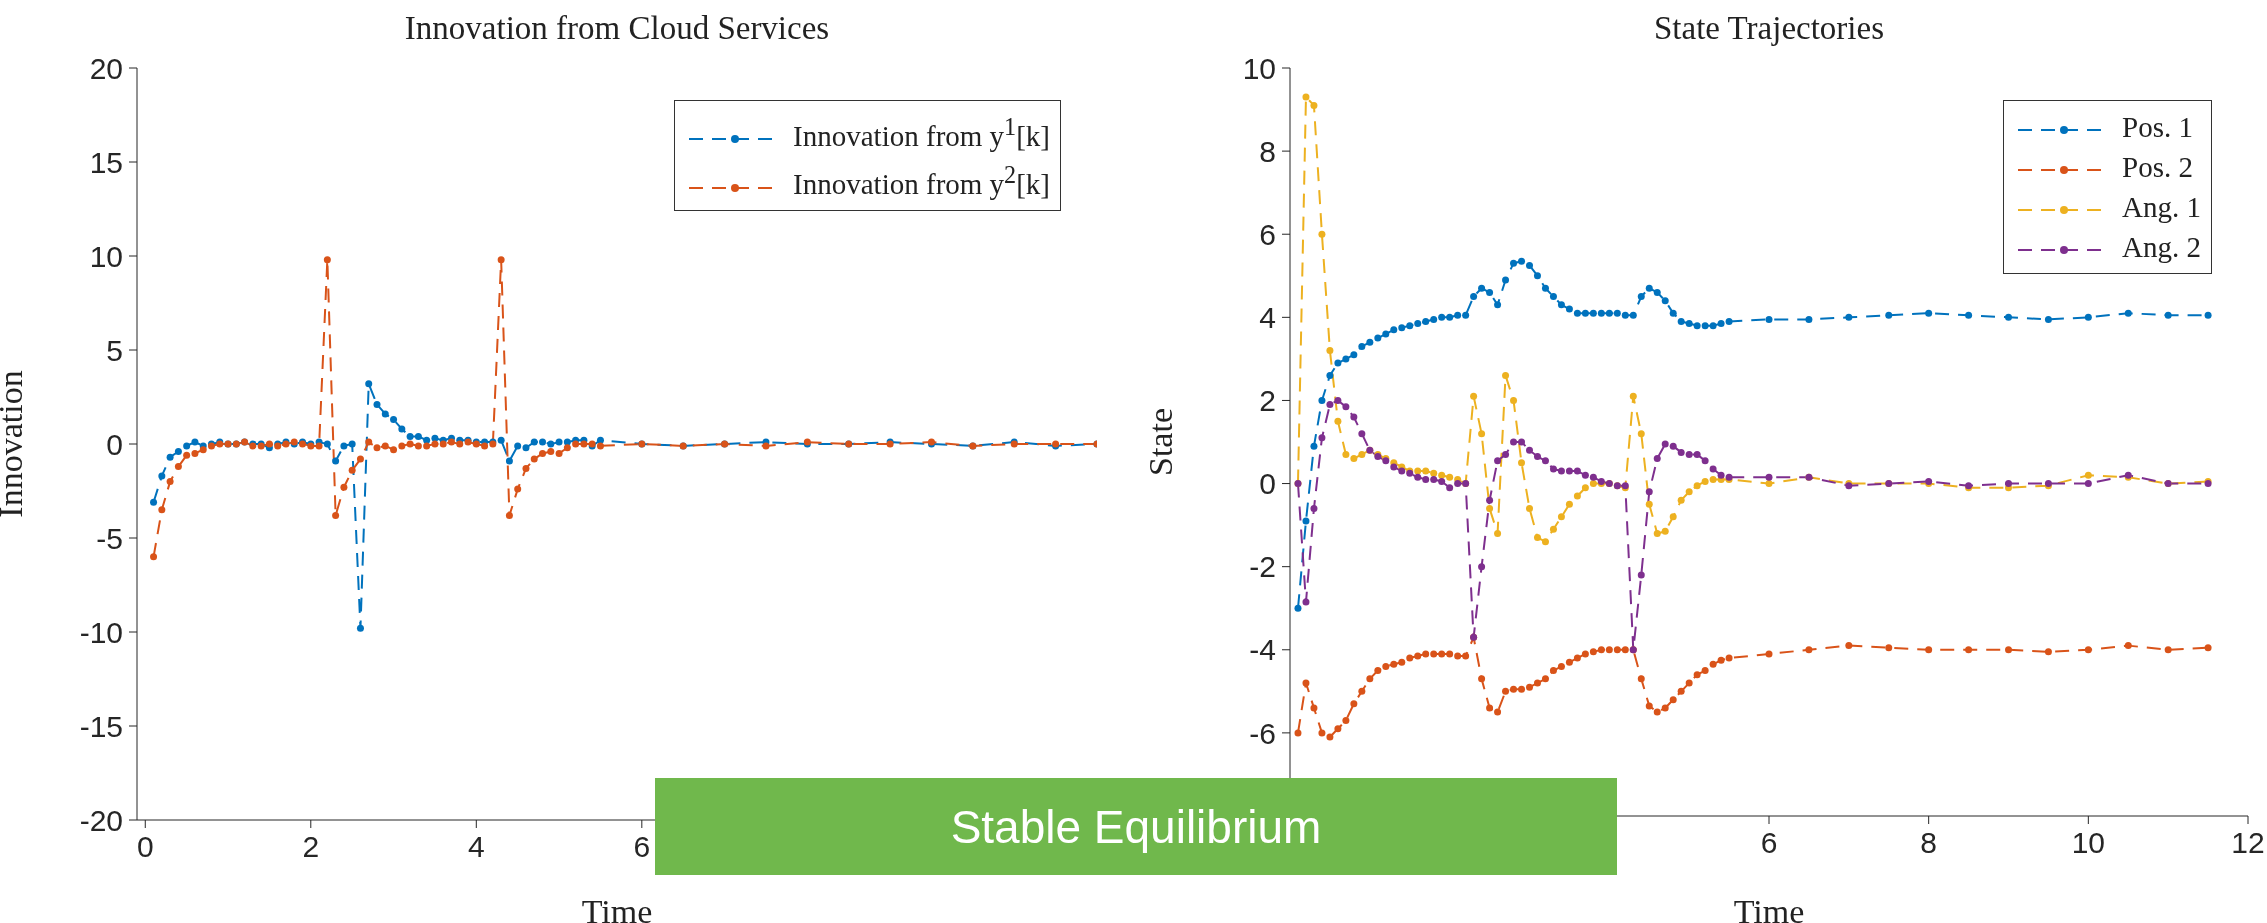 The width and height of the screenshot is (2267, 923). I want to click on y-tick-label: -4, so click(1262, 650).